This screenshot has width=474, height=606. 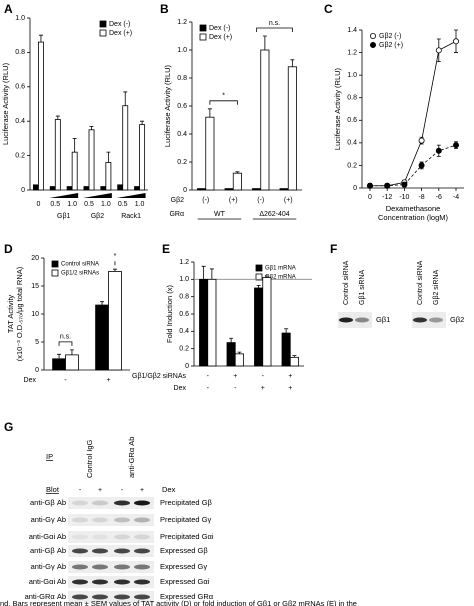 What do you see at coordinates (120, 33) in the screenshot?
I see `legend-label: Dex (+)` at bounding box center [120, 33].